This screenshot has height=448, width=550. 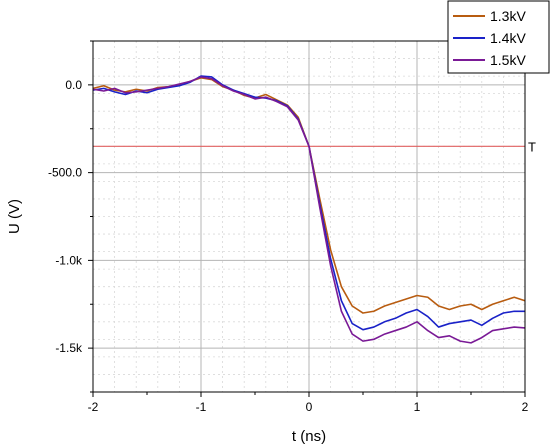 I want to click on x-tick-labels: -2 -1 0 1 2, so click(x=308, y=407).